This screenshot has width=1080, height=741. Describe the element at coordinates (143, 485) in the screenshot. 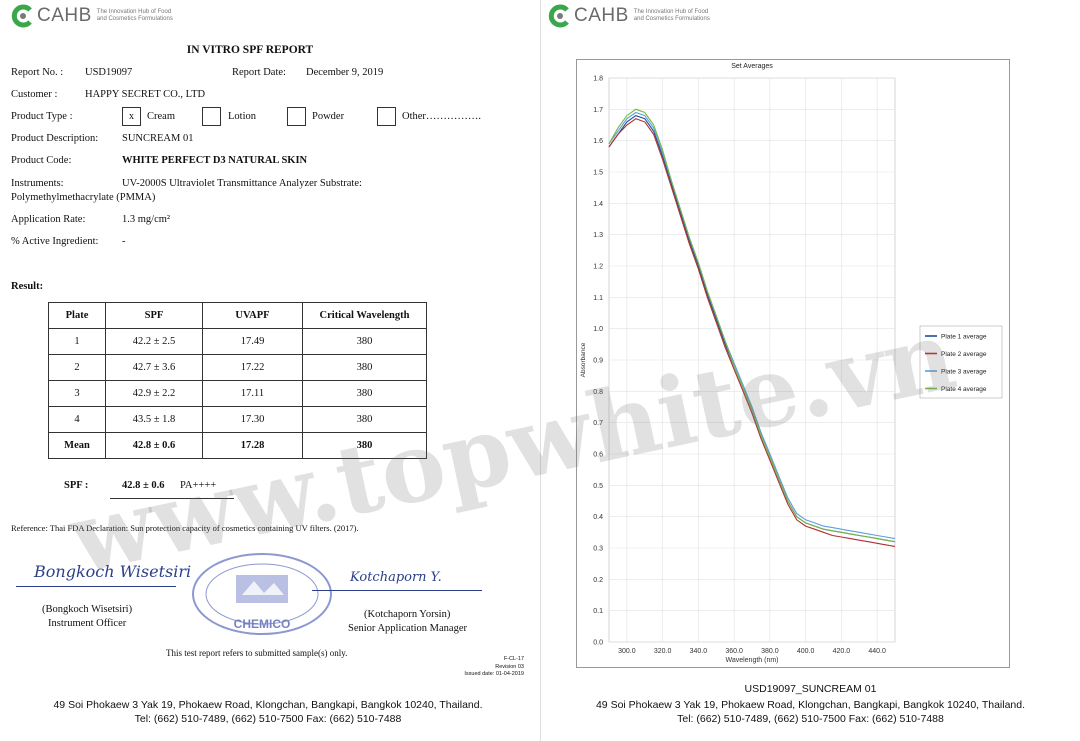

I see `spf-summary-value: 42.8 ± 0.6` at that location.